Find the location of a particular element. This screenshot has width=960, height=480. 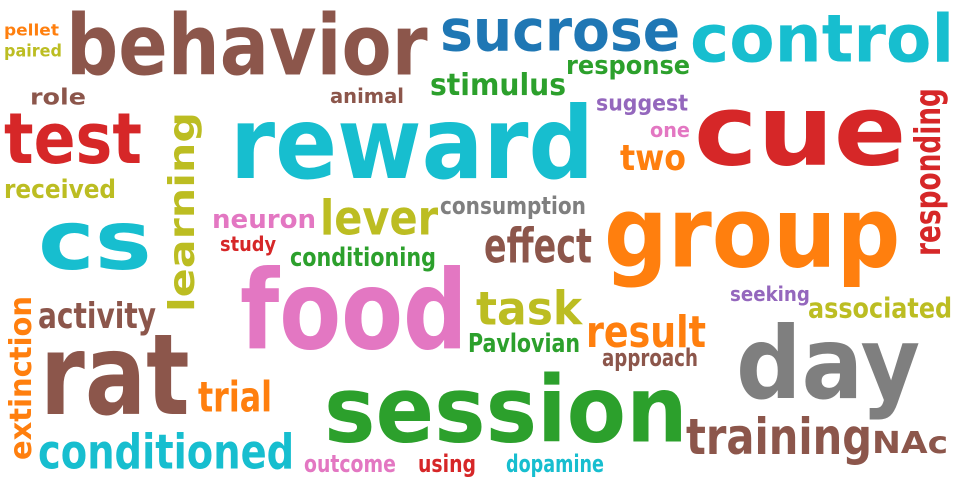

word-outcome: outcome is located at coordinates (350, 463).